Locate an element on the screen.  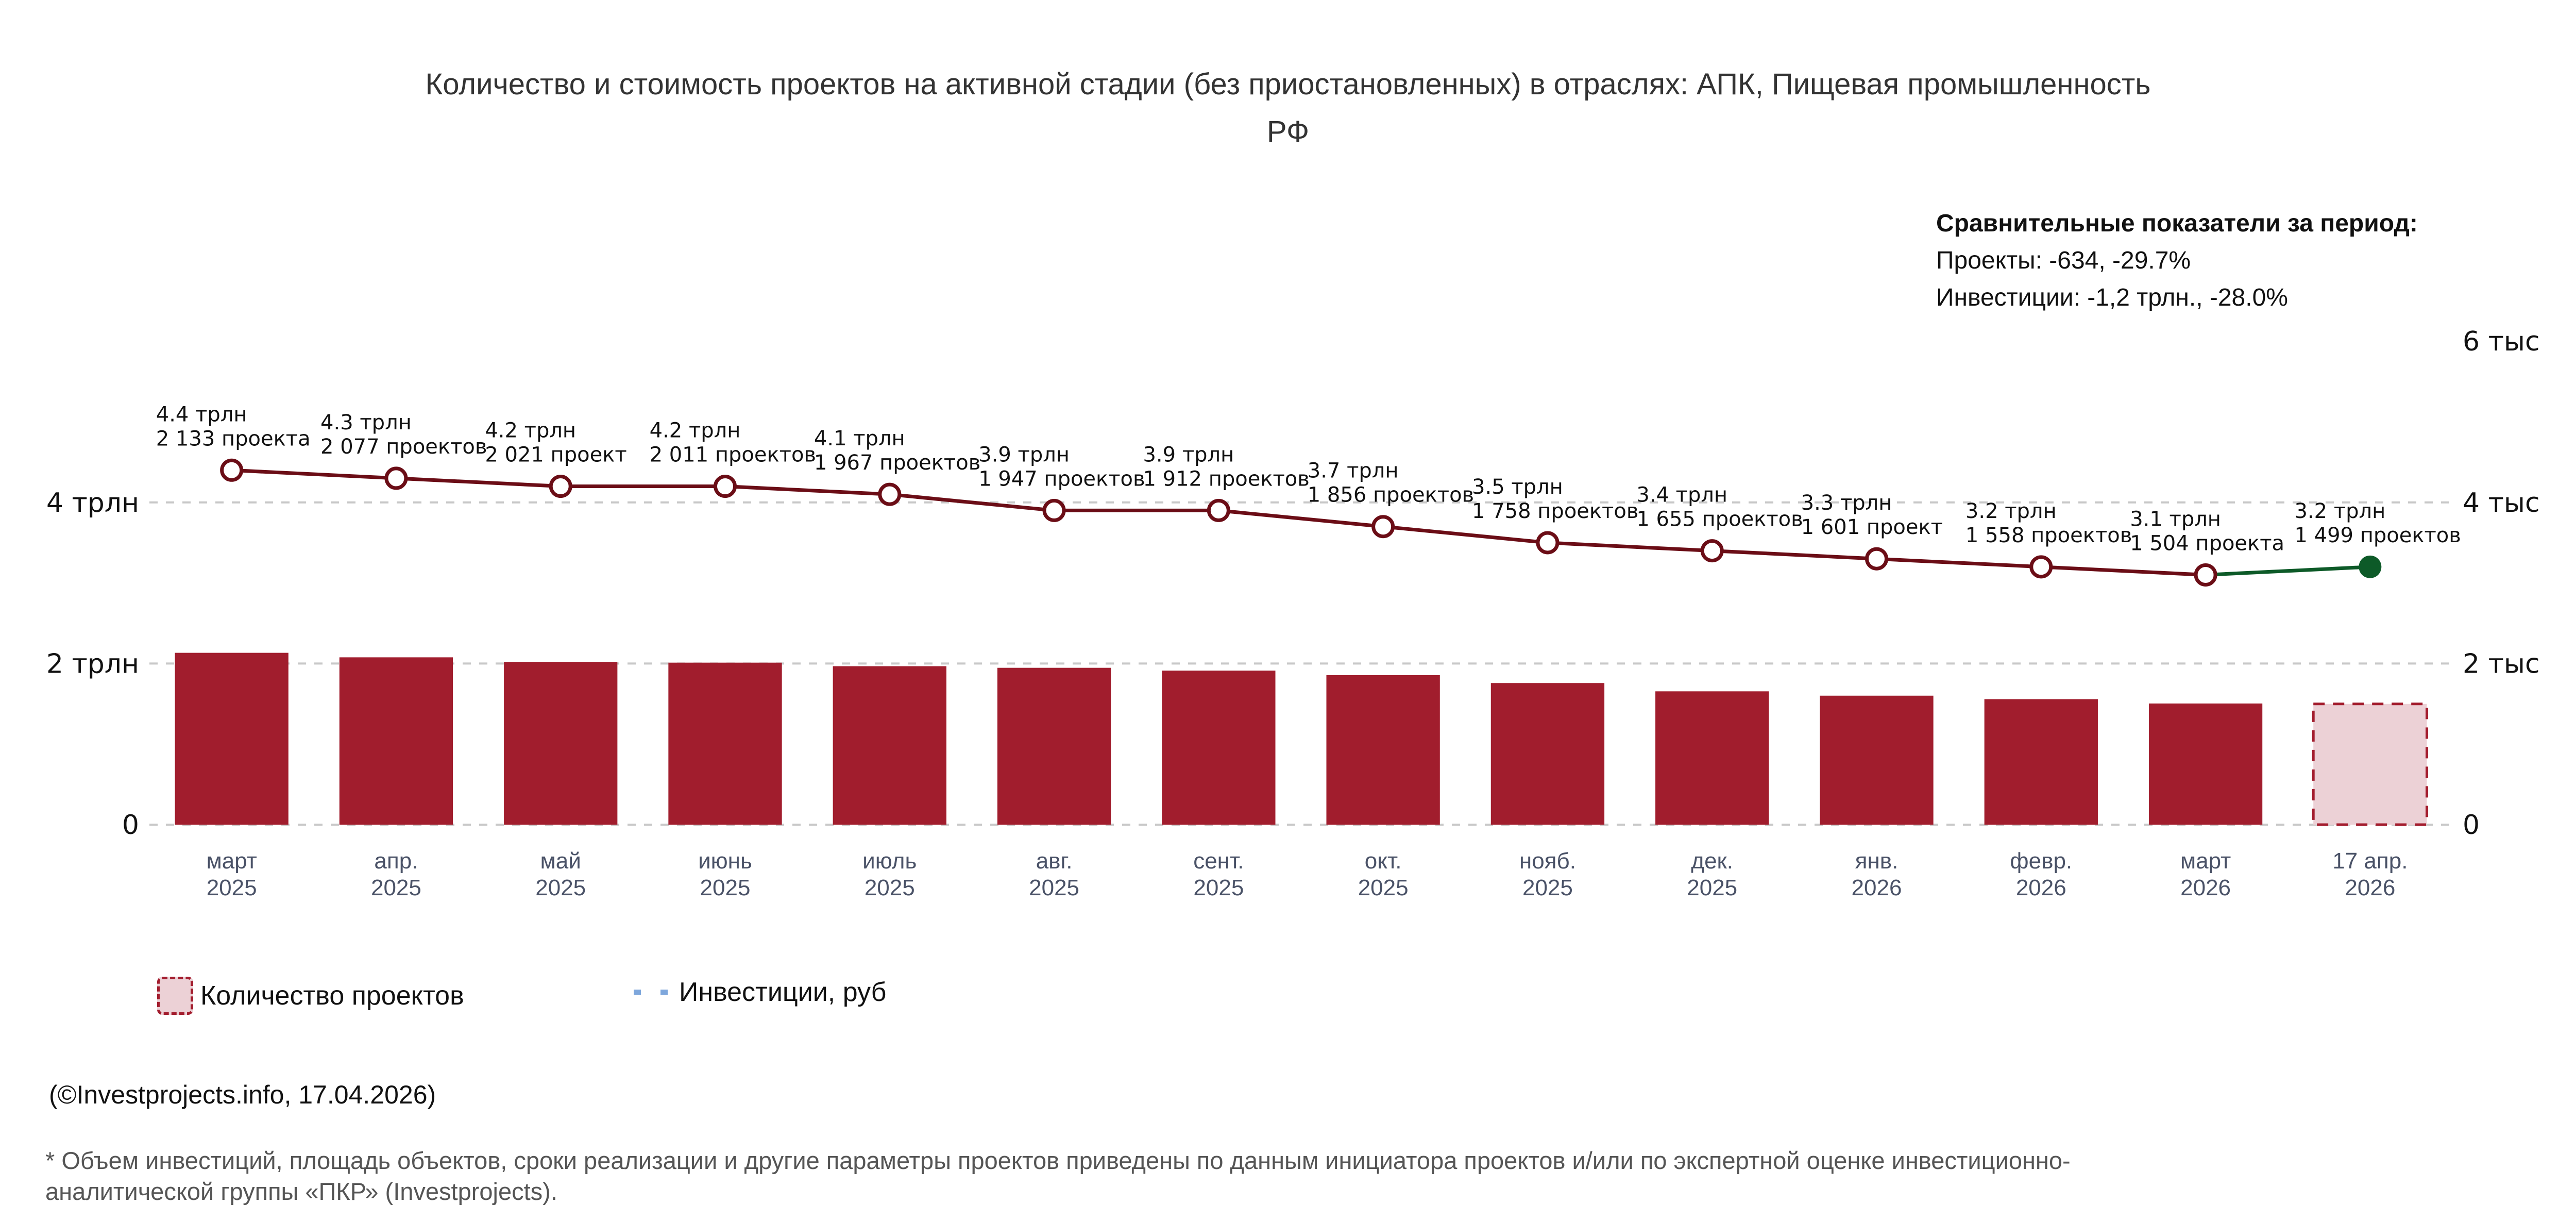
x-axis-month-label: июль is located at coordinates (889, 861).